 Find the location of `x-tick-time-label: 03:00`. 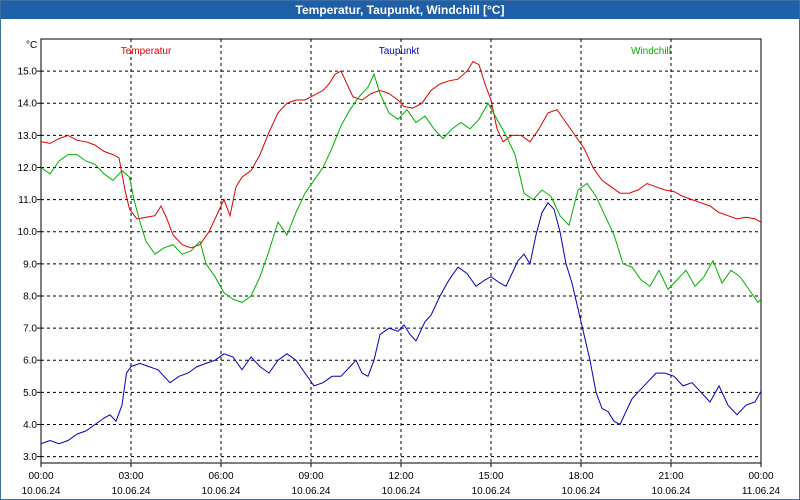

x-tick-time-label: 03:00 is located at coordinates (130, 476).